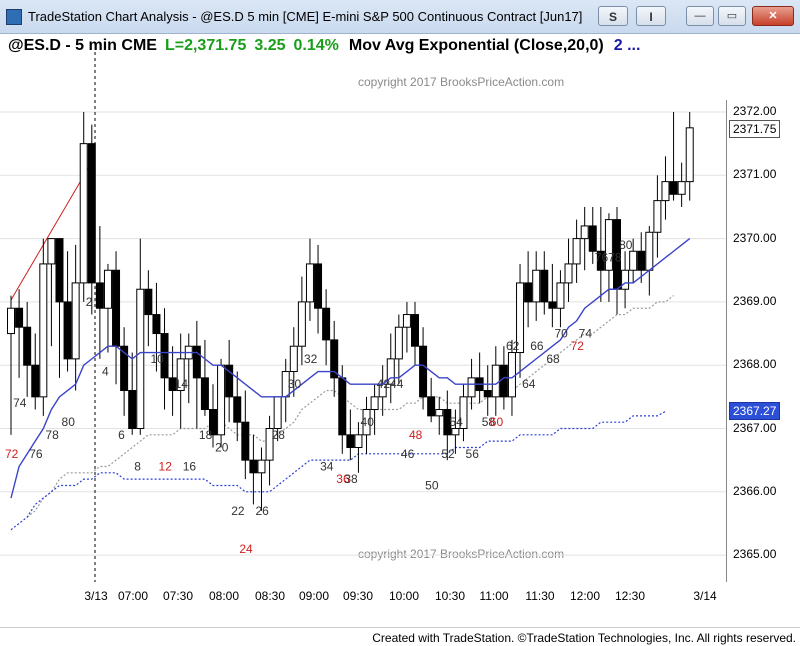 This screenshot has height=646, width=800. I want to click on bar-number-label: 76, so click(36, 454).